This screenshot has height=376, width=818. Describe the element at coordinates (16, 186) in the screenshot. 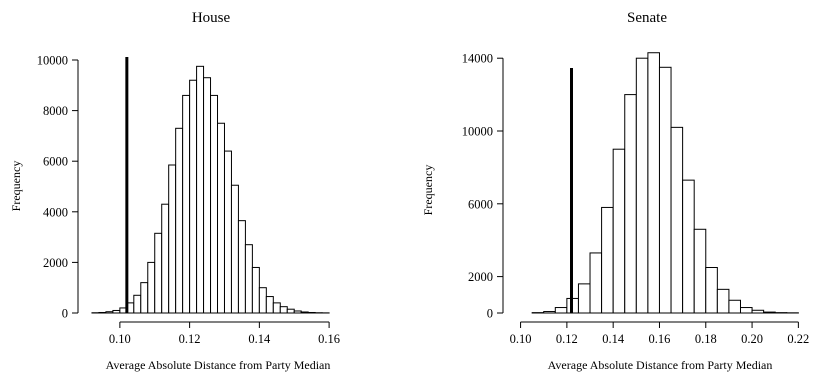

I see `house-y-axis-label: Frequency` at that location.